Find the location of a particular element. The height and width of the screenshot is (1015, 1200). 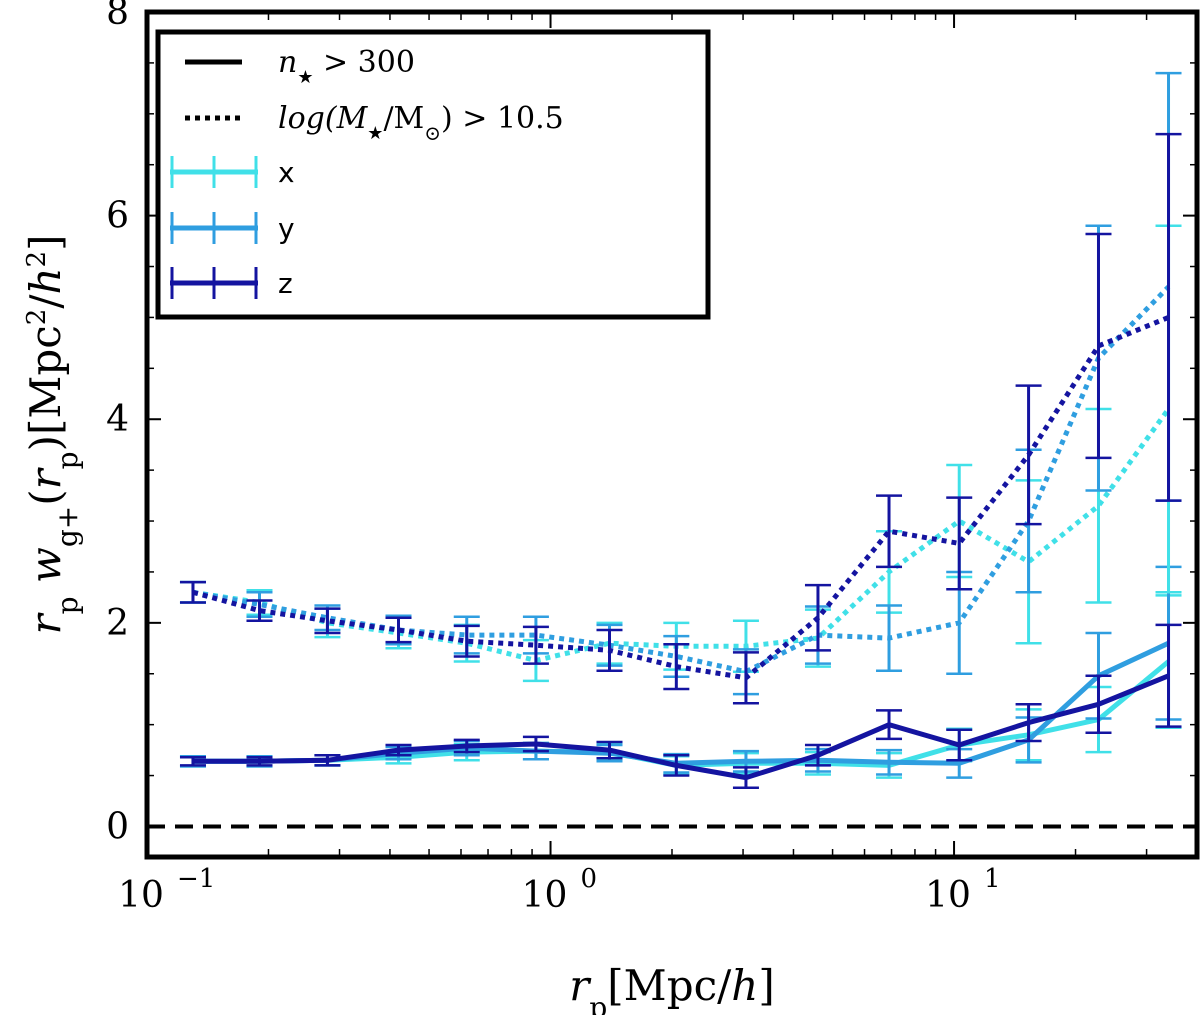

legend-entry-y: y is located at coordinates (232, 228).